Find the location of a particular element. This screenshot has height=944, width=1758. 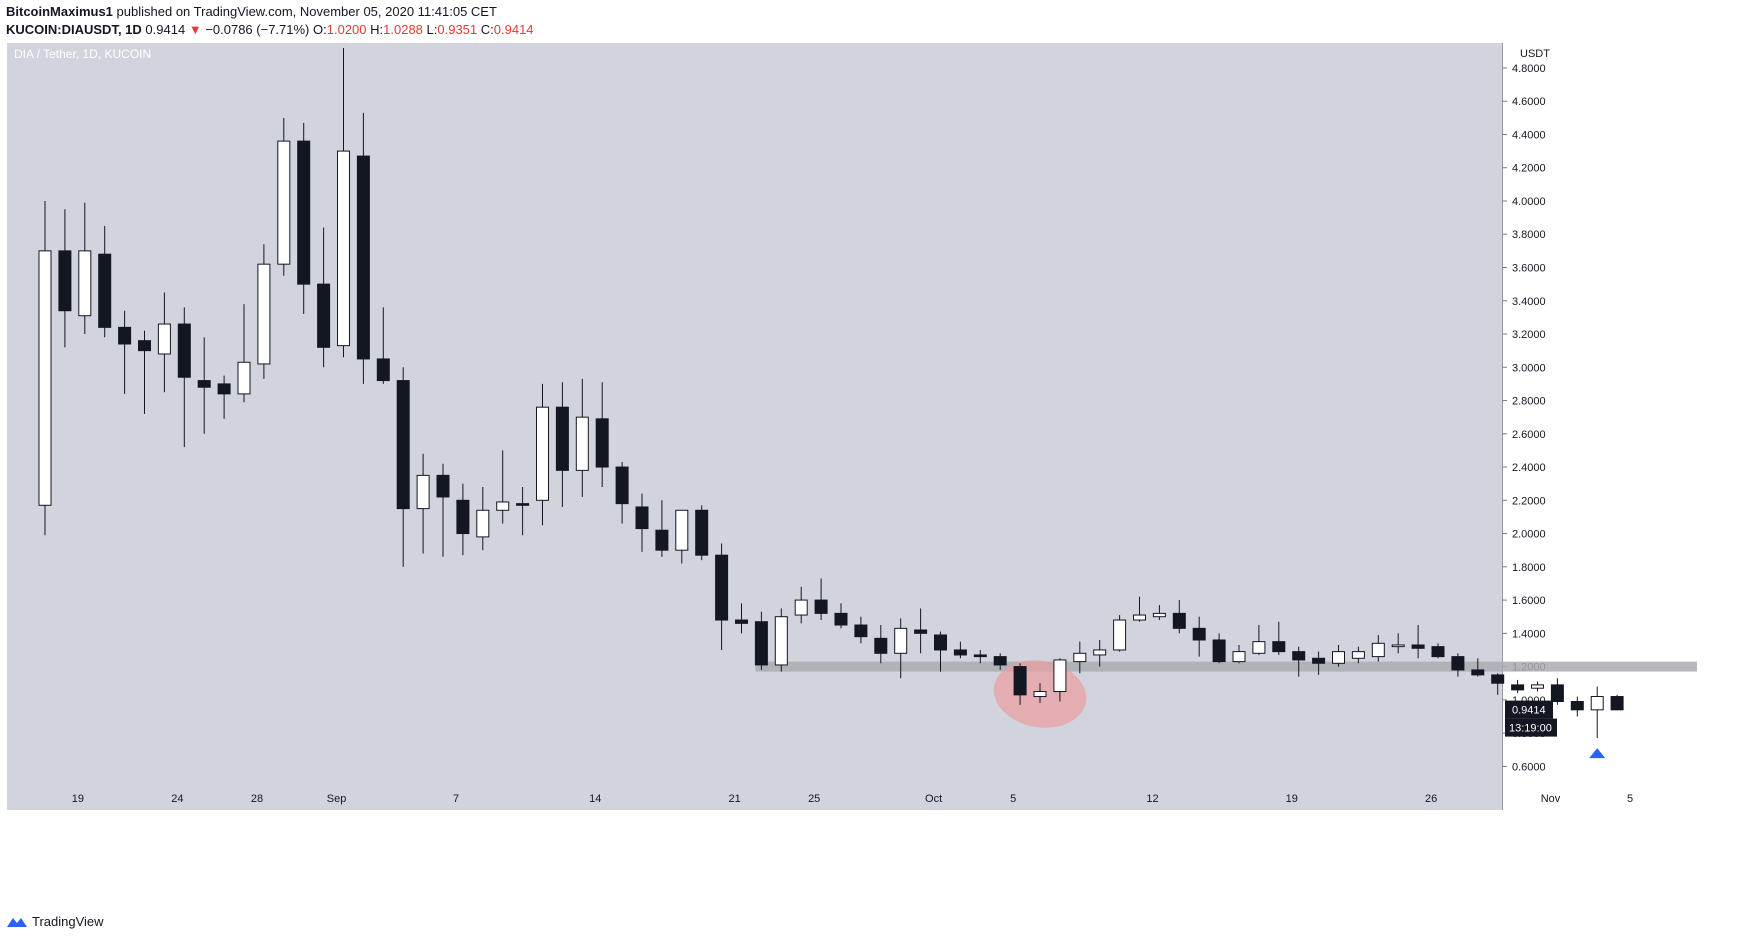

y-tick-label: 3.8000 is located at coordinates (1529, 235).